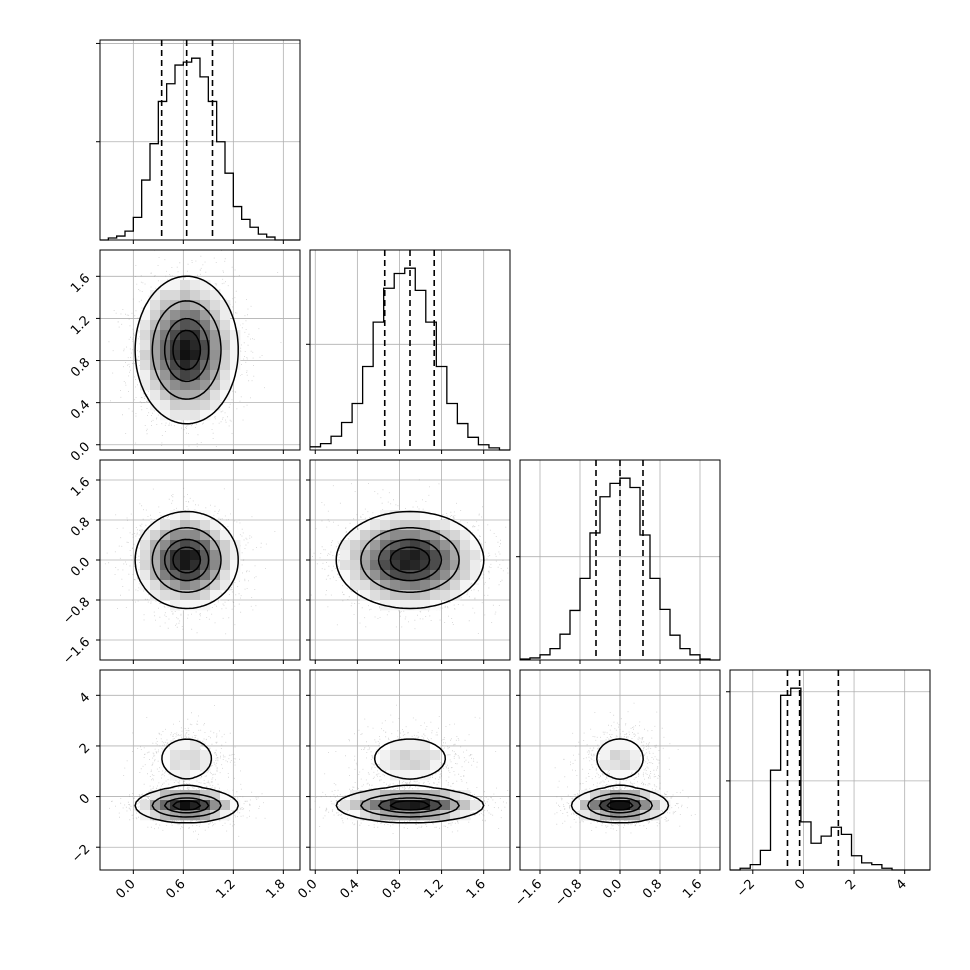  Describe the element at coordinates (80, 567) in the screenshot. I see `y-tick-label: 0.0` at that location.